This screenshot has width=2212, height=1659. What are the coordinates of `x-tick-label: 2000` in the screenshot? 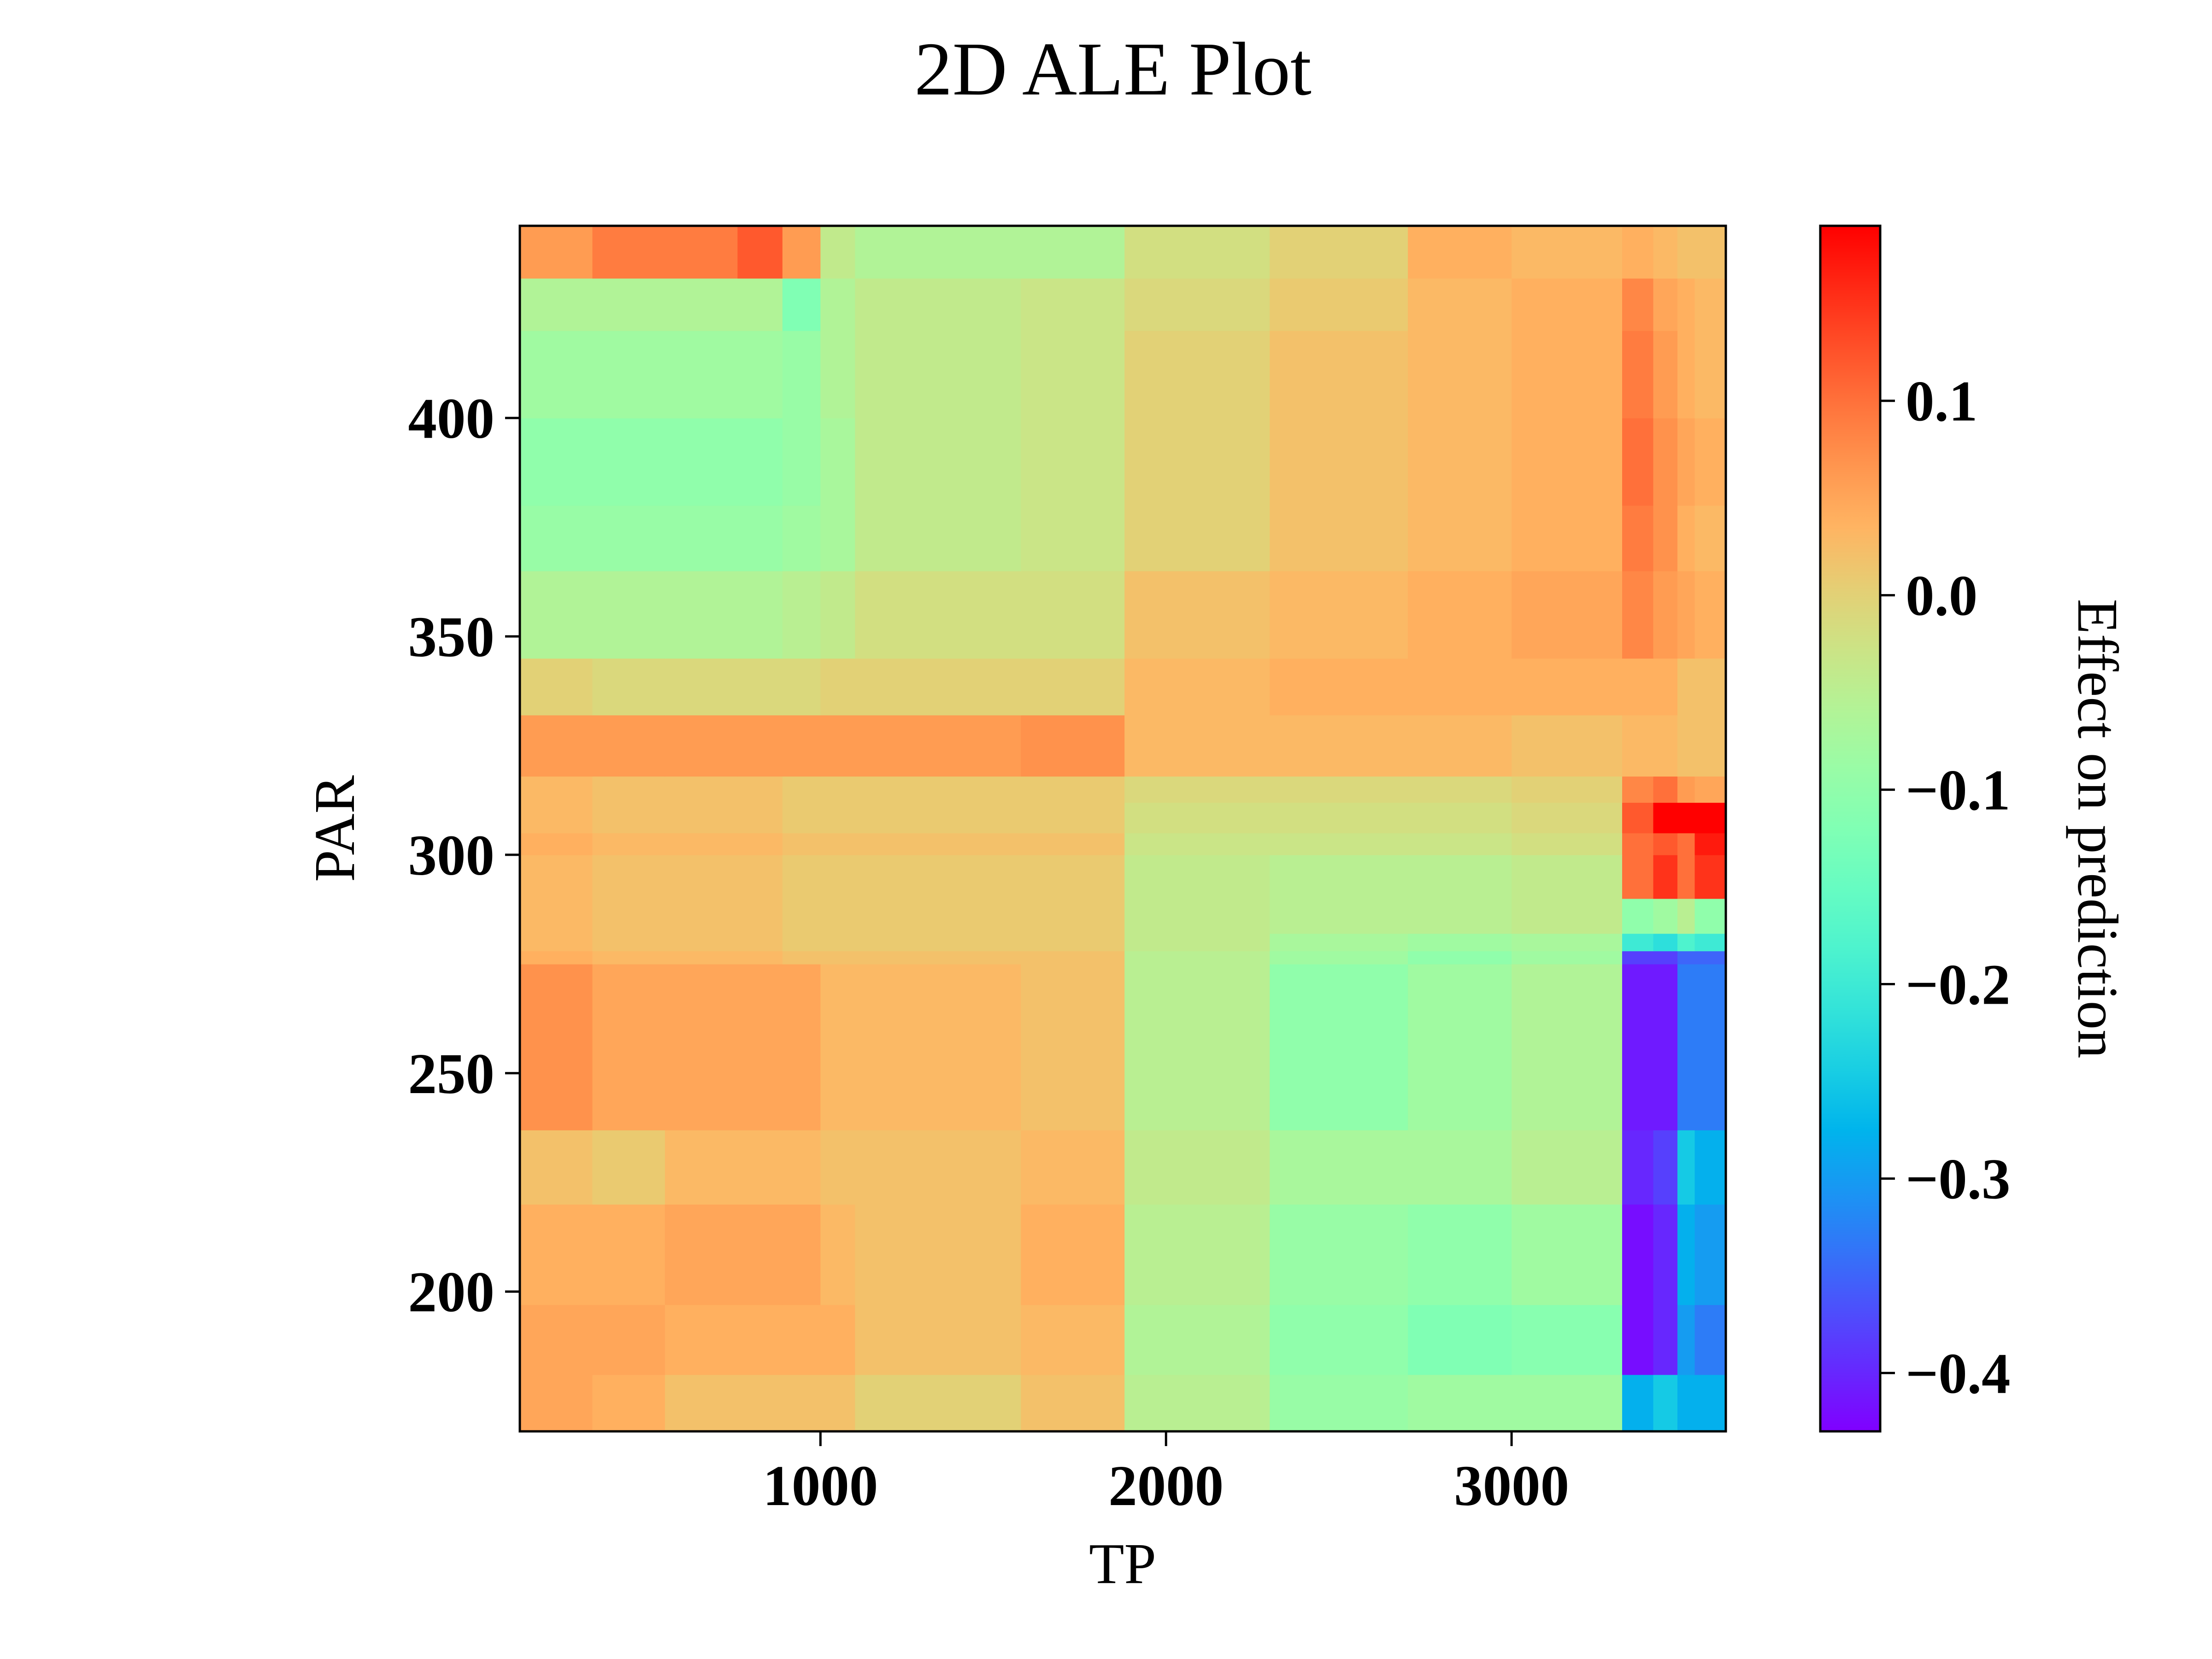 It's located at (1166, 1486).